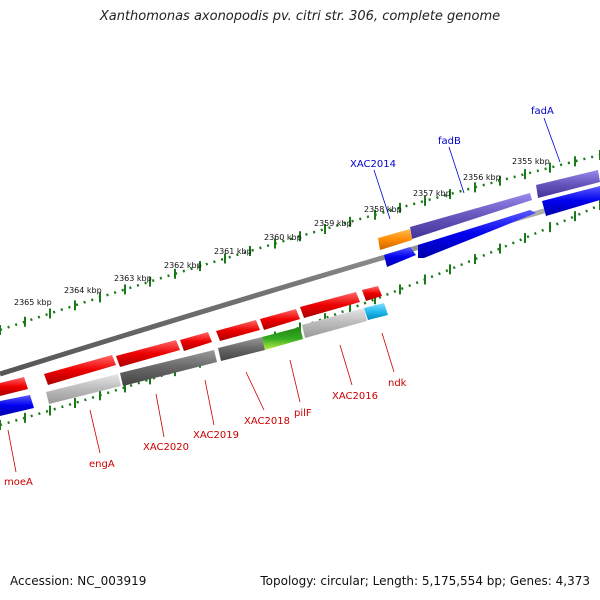 This screenshot has height=600, width=600. What do you see at coordinates (83, 389) in the screenshot?
I see `feature-light-engA` at bounding box center [83, 389].